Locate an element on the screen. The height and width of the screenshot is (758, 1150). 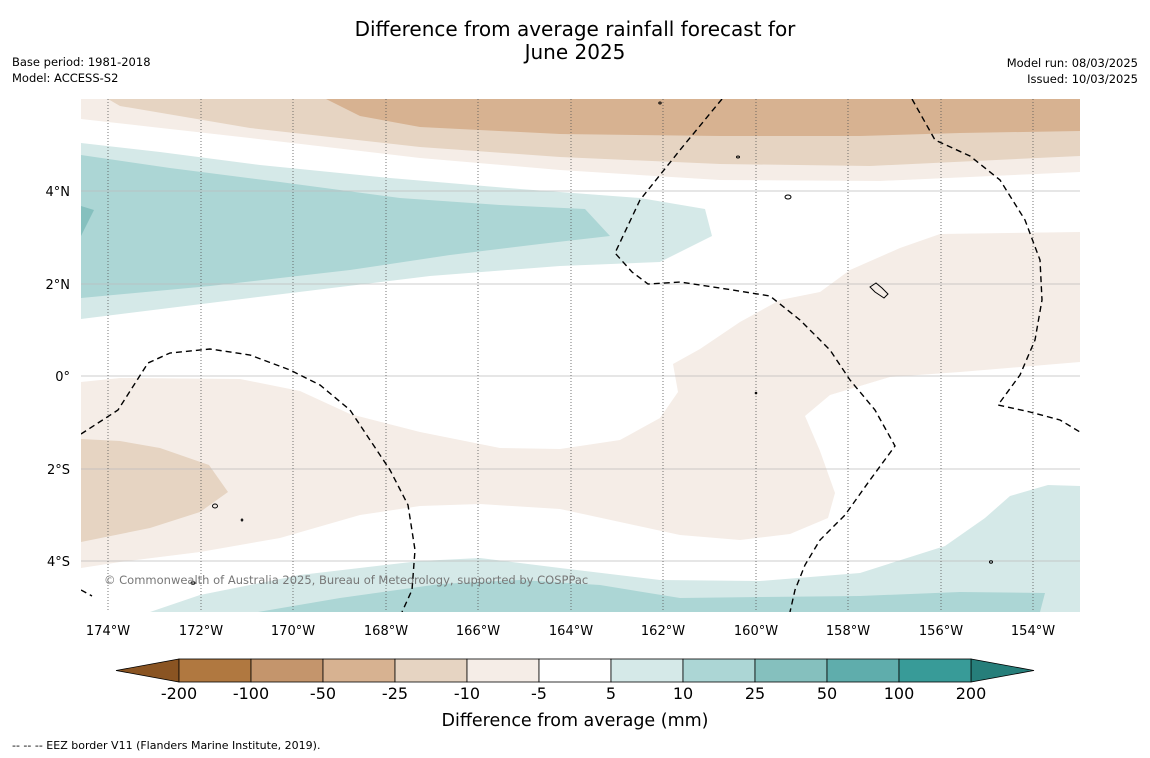
lon-label: 164°W is located at coordinates (571, 631).